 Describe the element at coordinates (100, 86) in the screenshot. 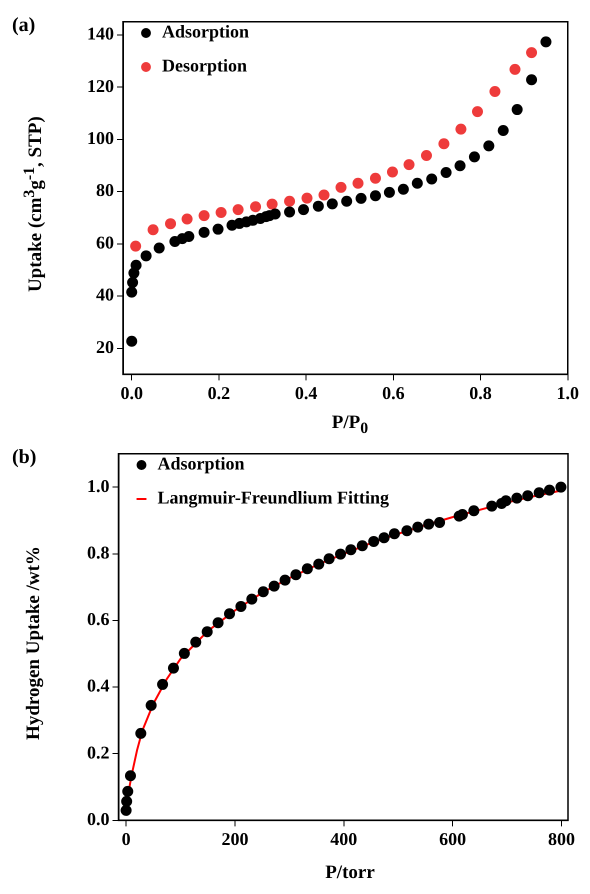

I see `y-tick-label: 120` at that location.